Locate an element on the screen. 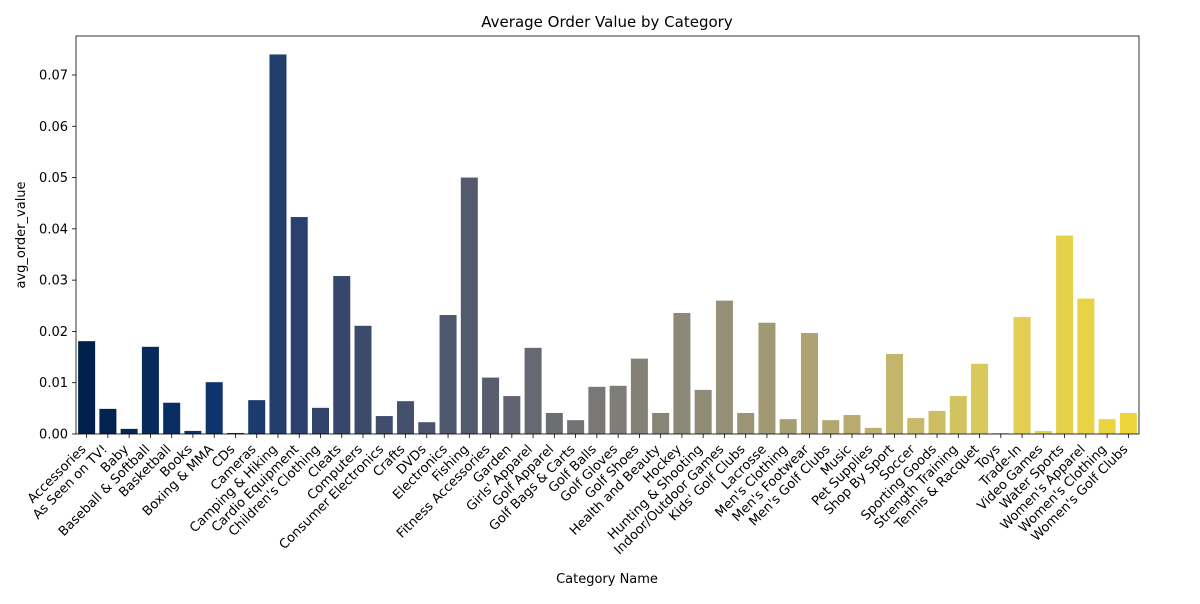 The width and height of the screenshot is (1200, 604). y-tick-label: 0.03 is located at coordinates (53, 281).